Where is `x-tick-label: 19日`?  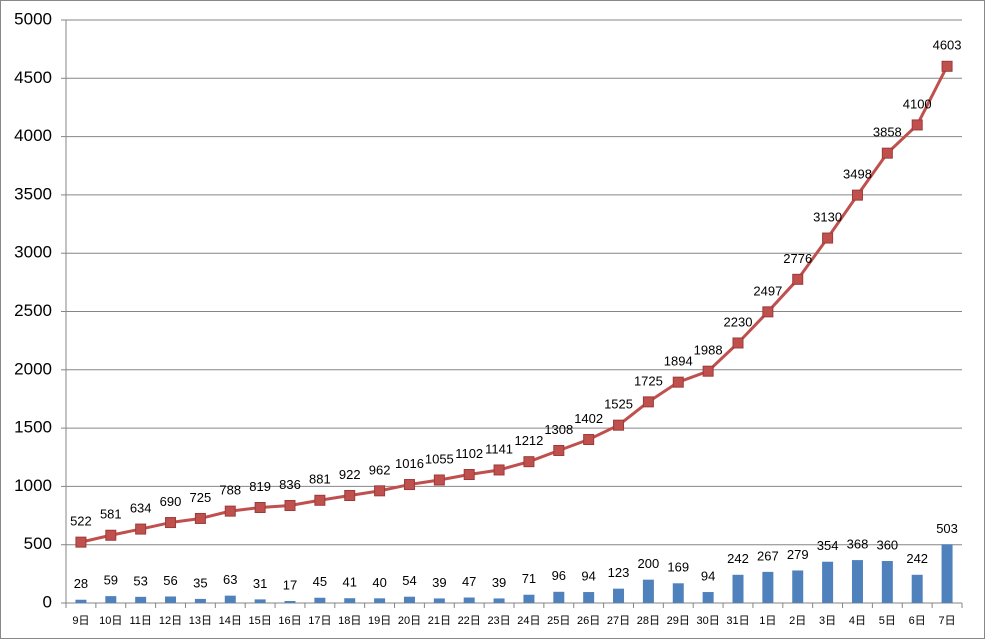 x-tick-label: 19日 is located at coordinates (379, 621).